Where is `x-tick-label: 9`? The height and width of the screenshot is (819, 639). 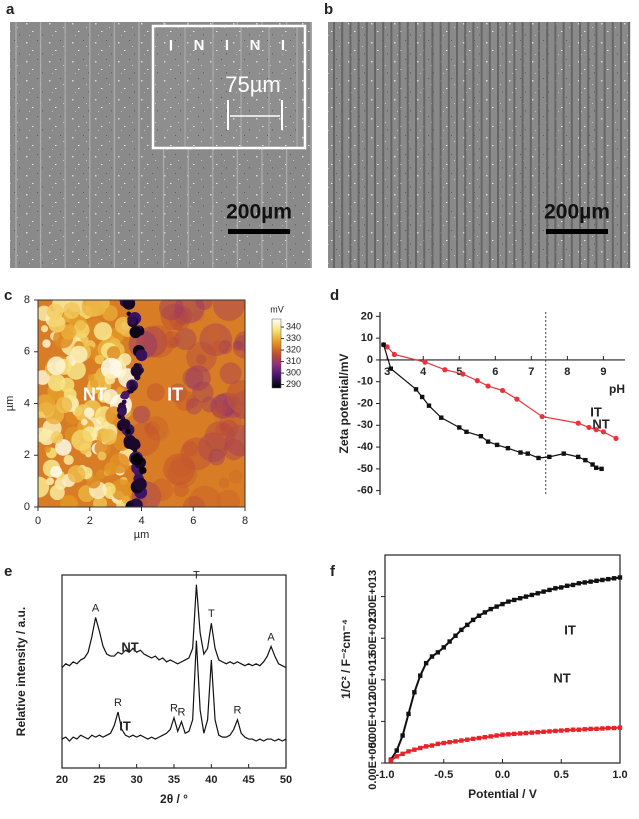 x-tick-label: 9 is located at coordinates (603, 372).